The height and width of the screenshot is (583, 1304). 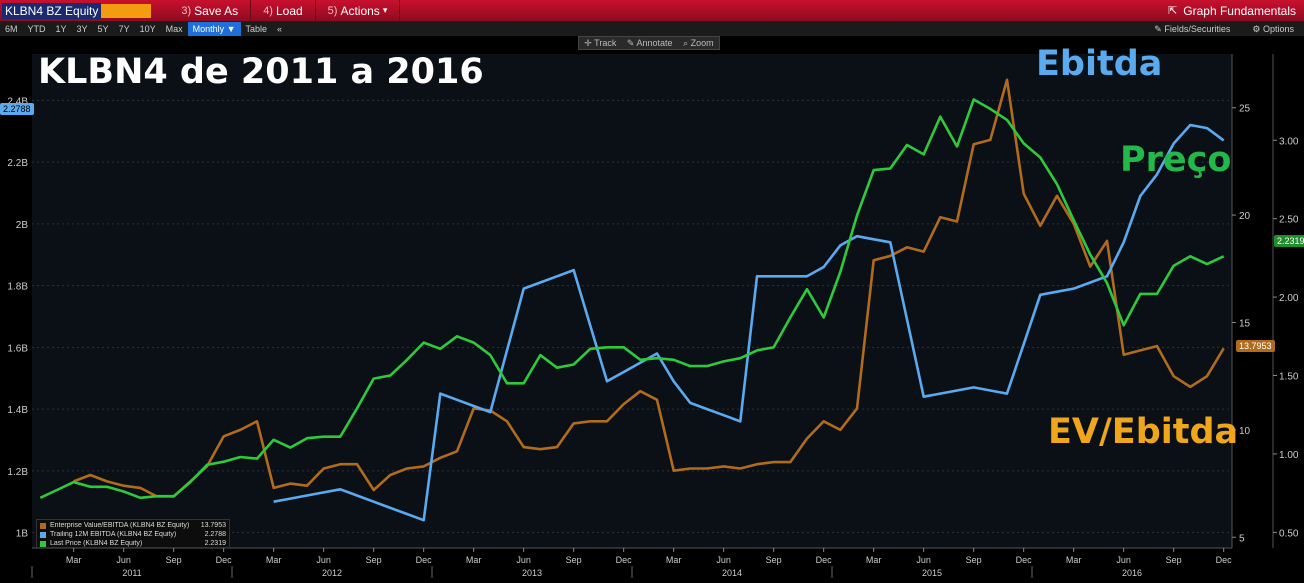 I want to click on legend-value: 2.2788, so click(x=215, y=534).